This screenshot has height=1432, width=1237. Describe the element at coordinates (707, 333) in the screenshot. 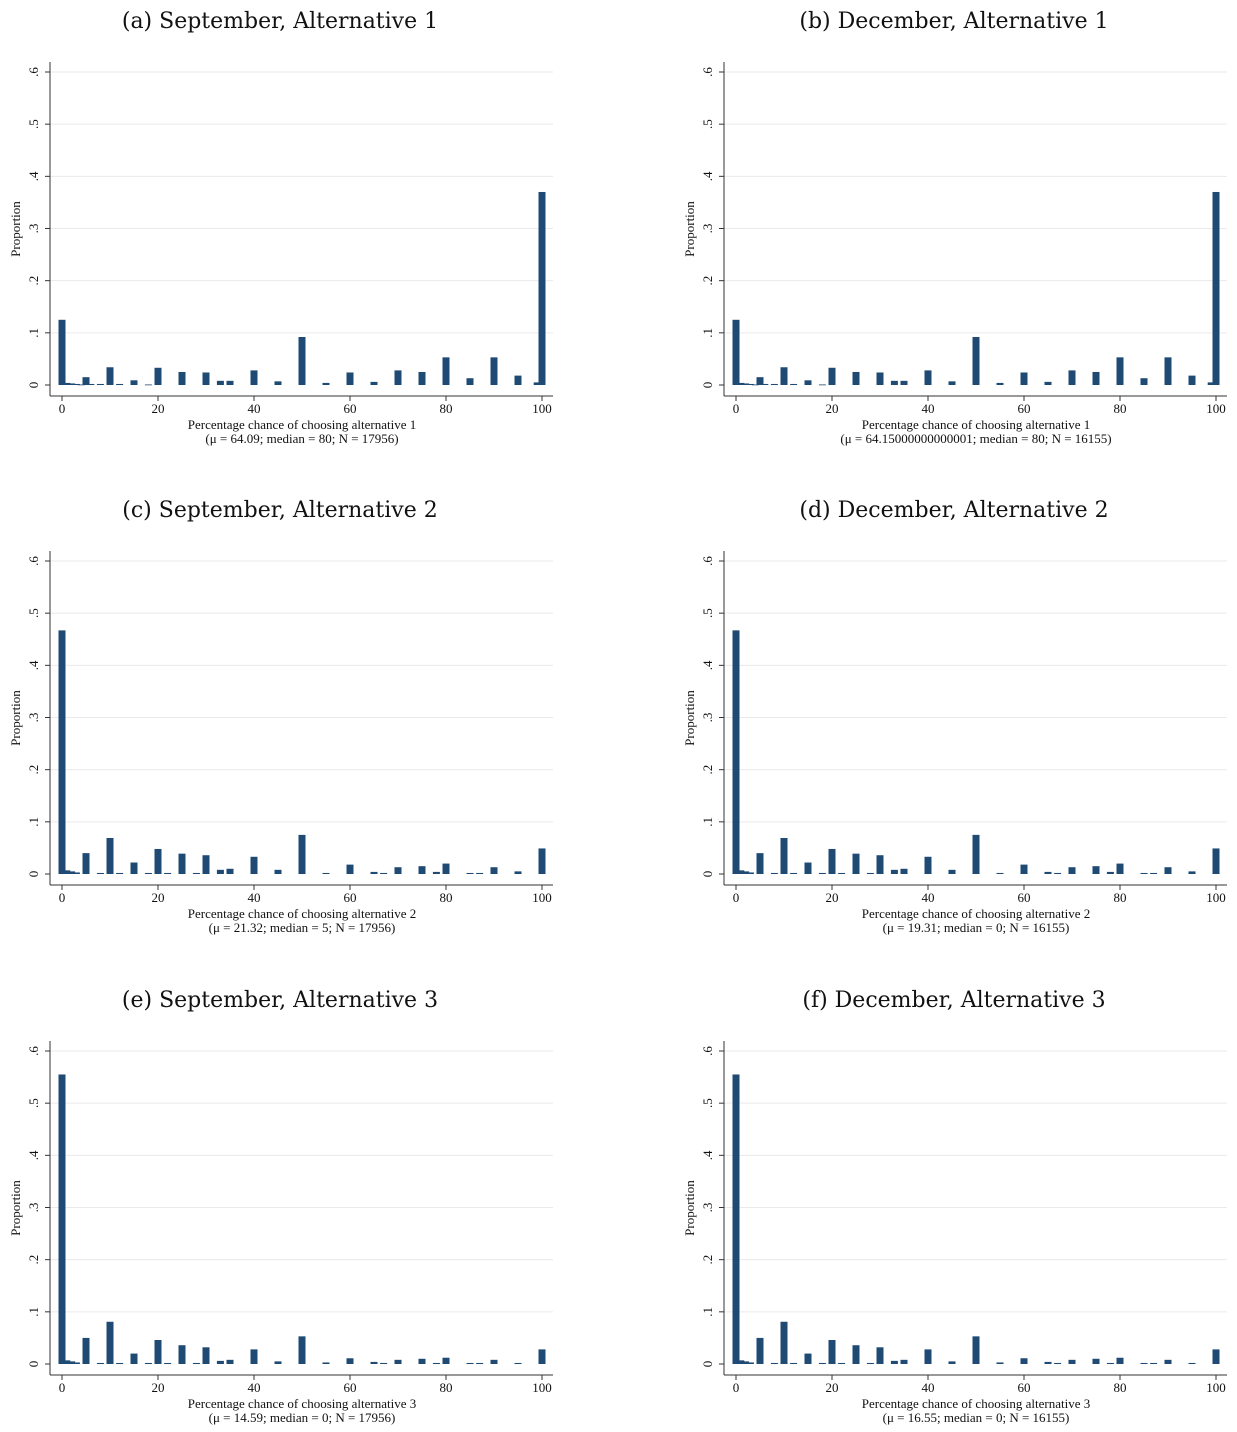

I see `y-tick-label: .1` at that location.